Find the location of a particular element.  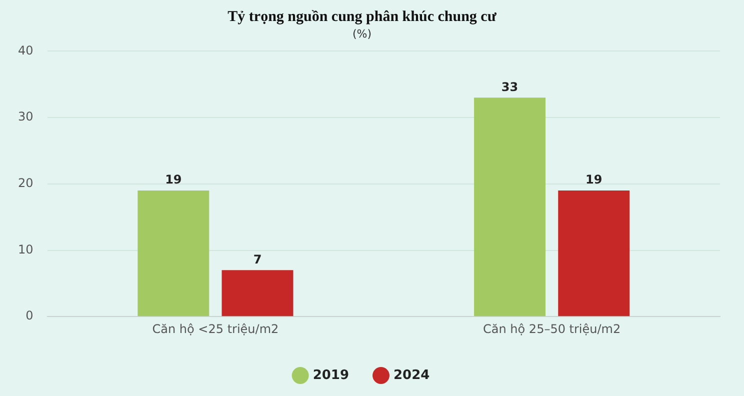

y-tick-label: 40 is located at coordinates (26, 50).